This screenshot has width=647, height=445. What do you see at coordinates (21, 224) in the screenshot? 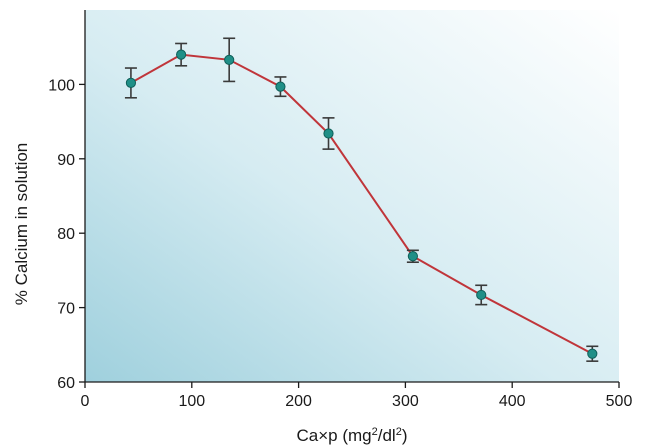
I see `y-axis-label: % Calcium in solution` at bounding box center [21, 224].